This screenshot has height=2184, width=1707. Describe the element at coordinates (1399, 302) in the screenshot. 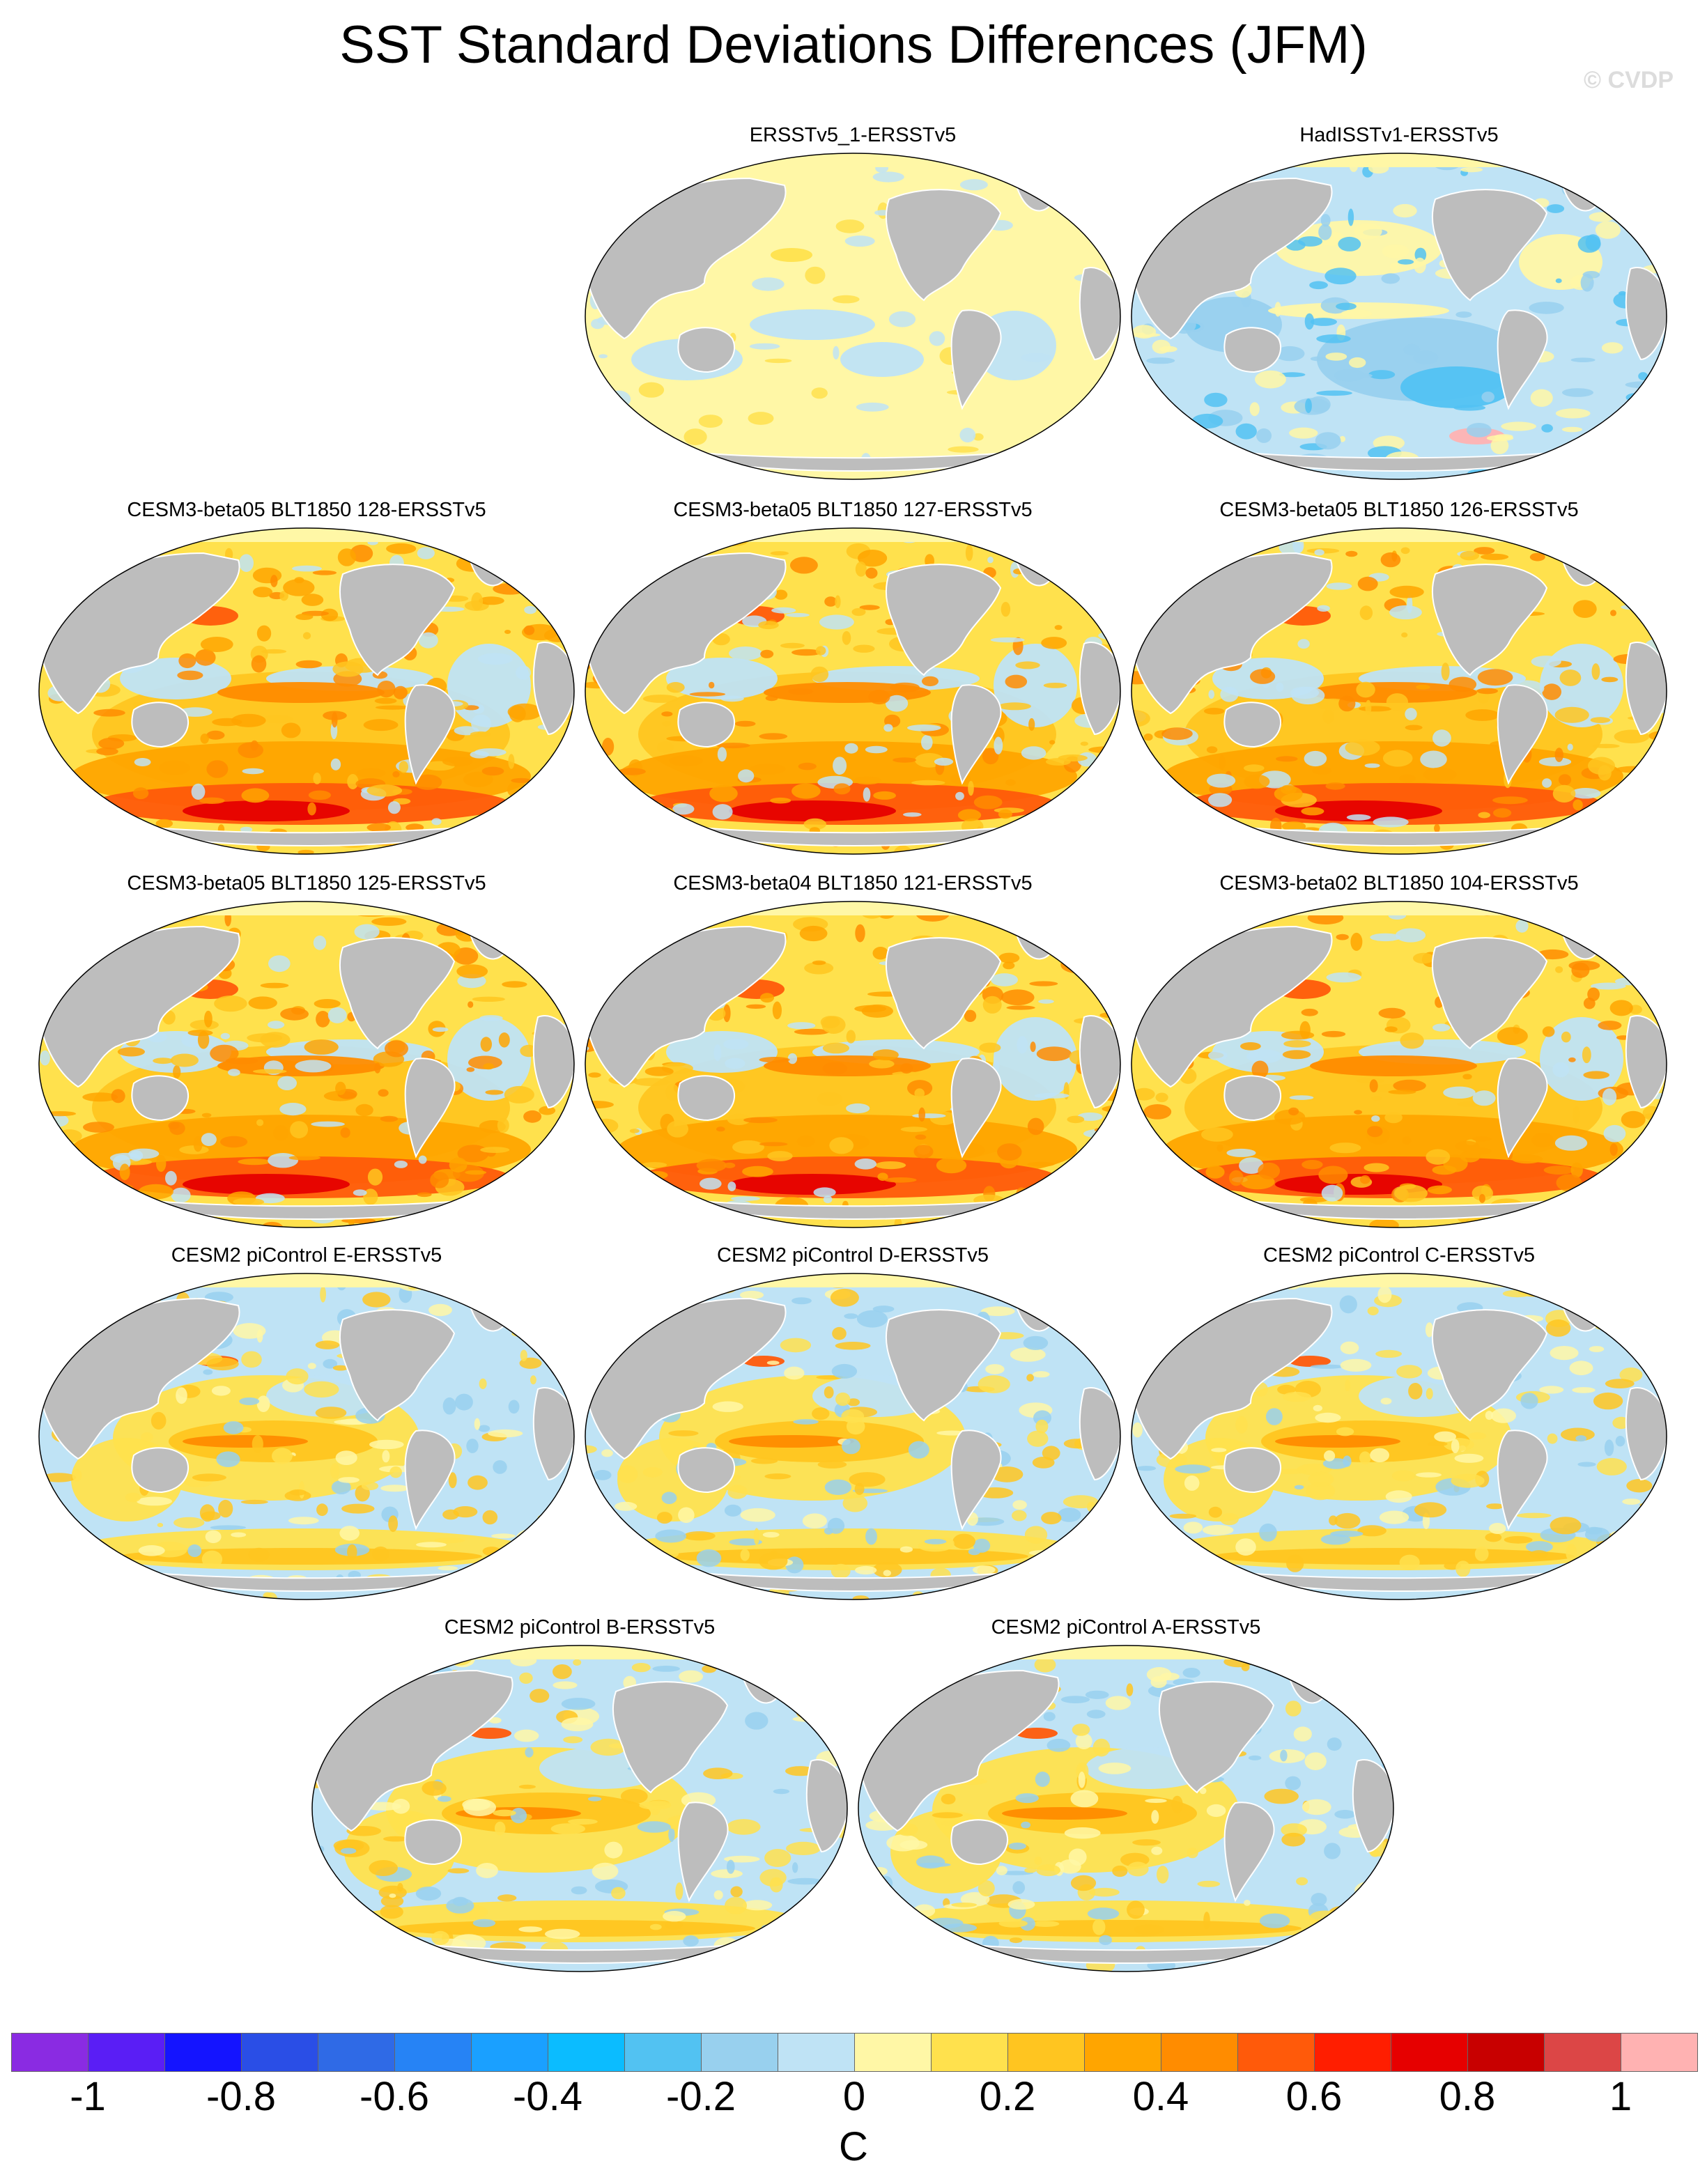

I see `map-panel: HadISSTv1-ERSSTv5` at that location.